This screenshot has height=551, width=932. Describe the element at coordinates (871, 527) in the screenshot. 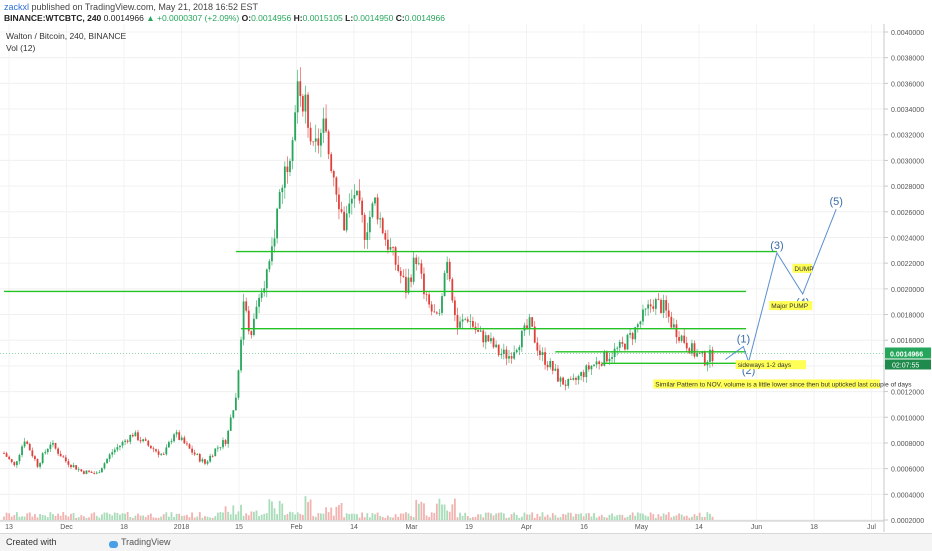

I see `time-tick-label: Jul` at that location.